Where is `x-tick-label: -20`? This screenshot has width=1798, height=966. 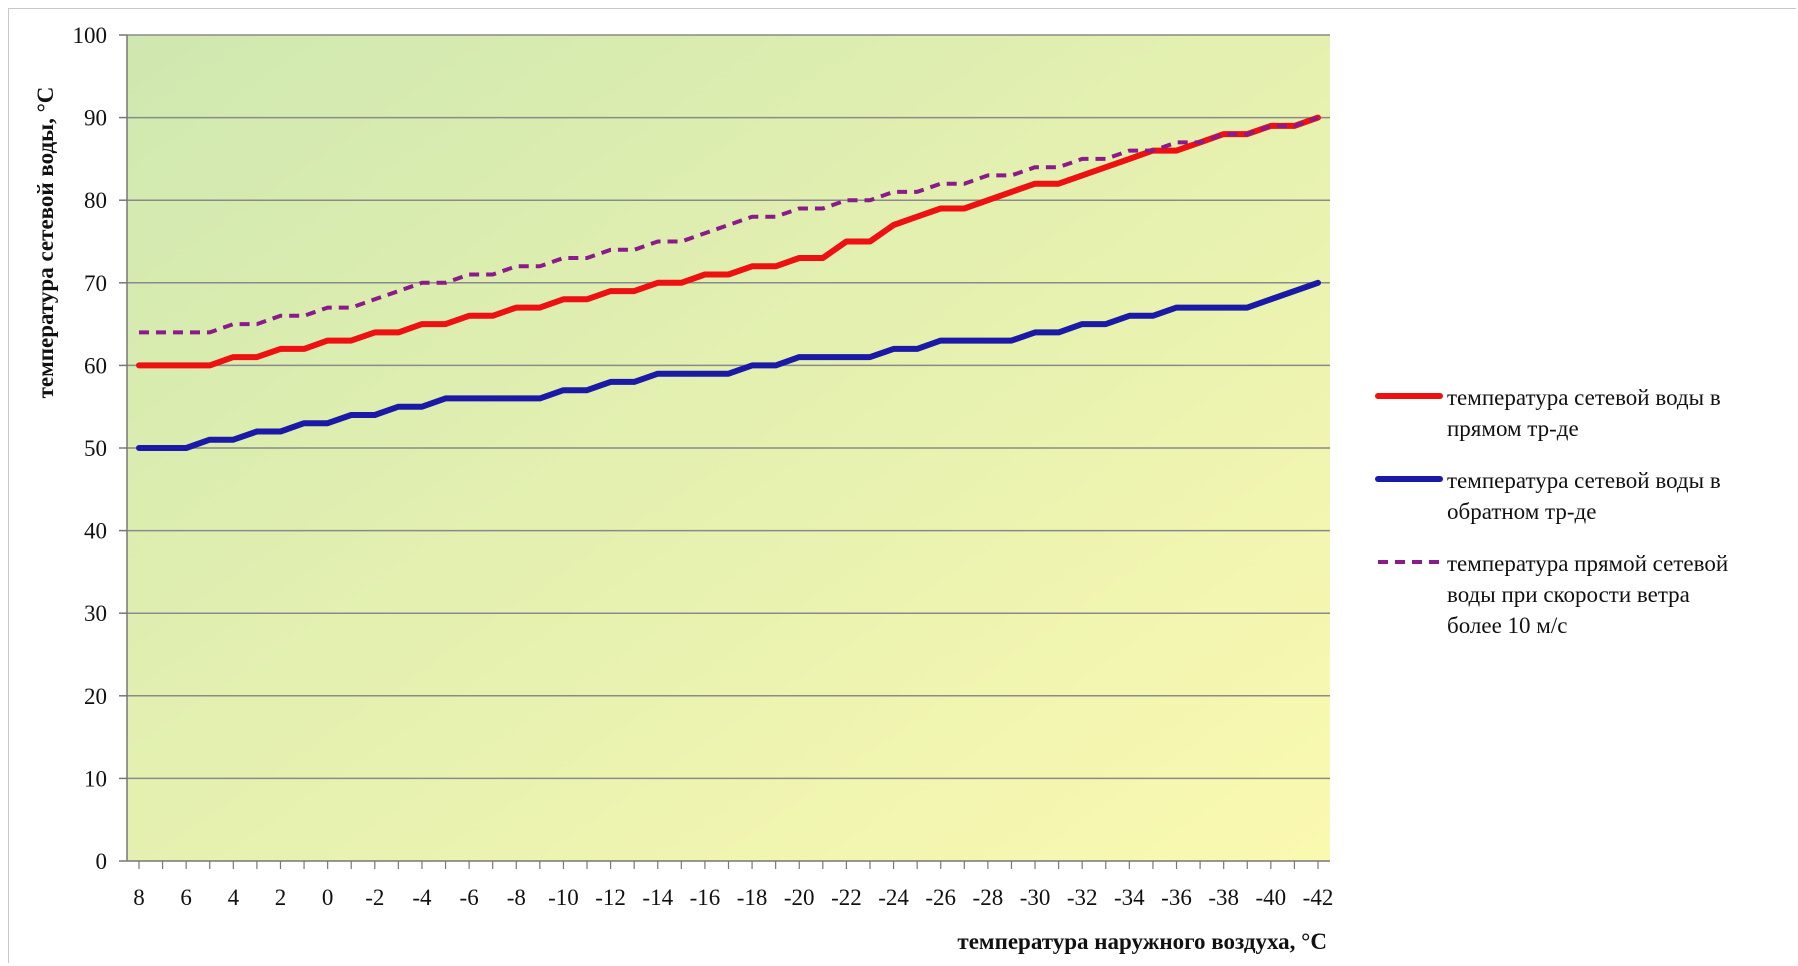 x-tick-label: -20 is located at coordinates (799, 897).